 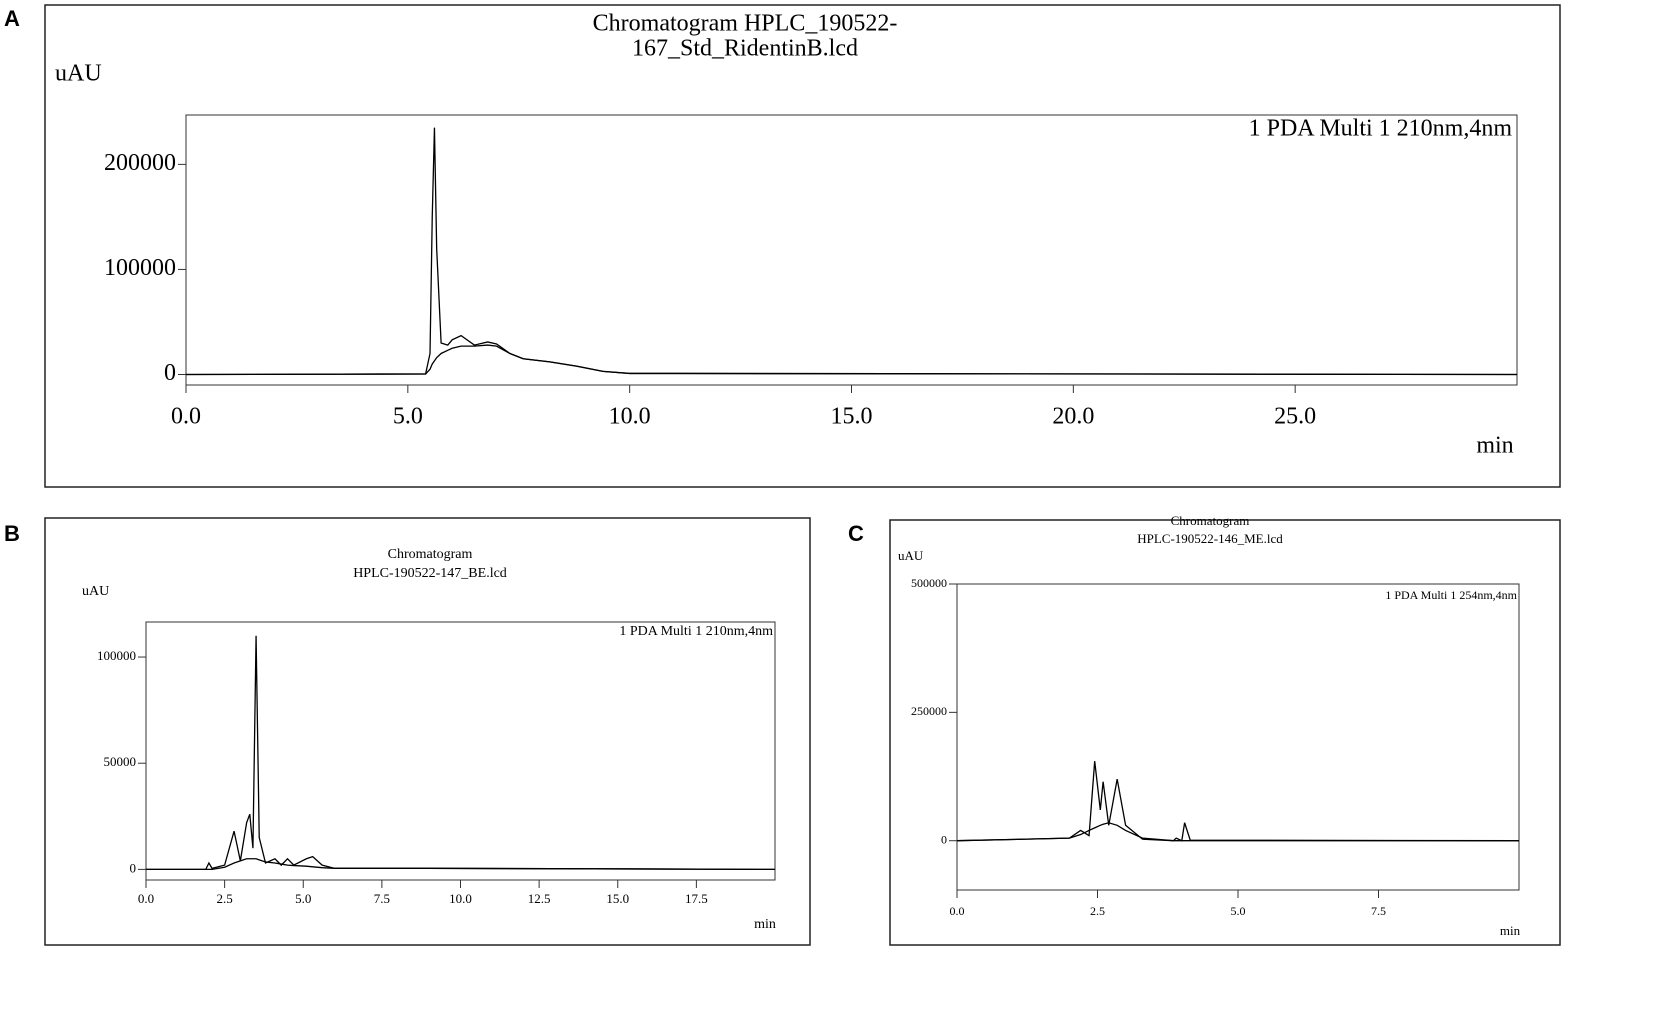 I want to click on chart-title: 167_Std_RidentinB.lcd, so click(x=745, y=49).